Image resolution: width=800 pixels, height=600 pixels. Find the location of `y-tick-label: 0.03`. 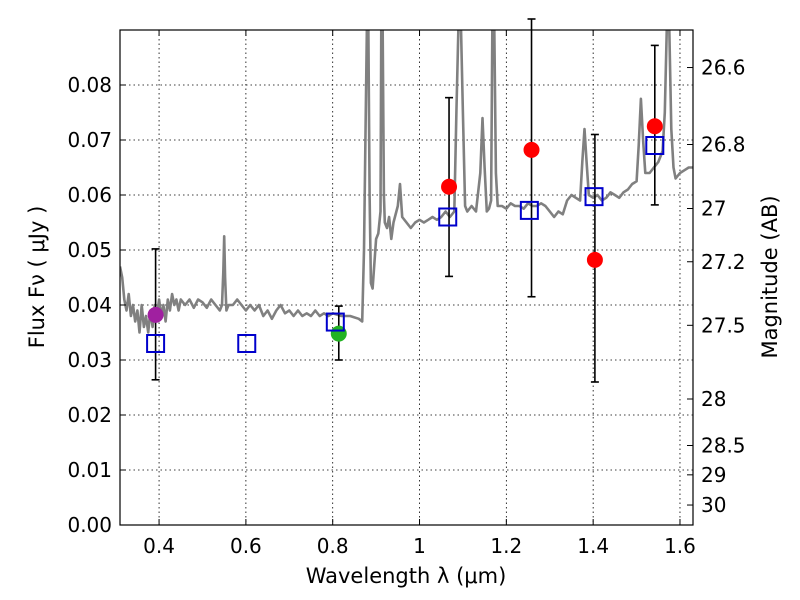

y-tick-label: 0.03 is located at coordinates (89, 360).